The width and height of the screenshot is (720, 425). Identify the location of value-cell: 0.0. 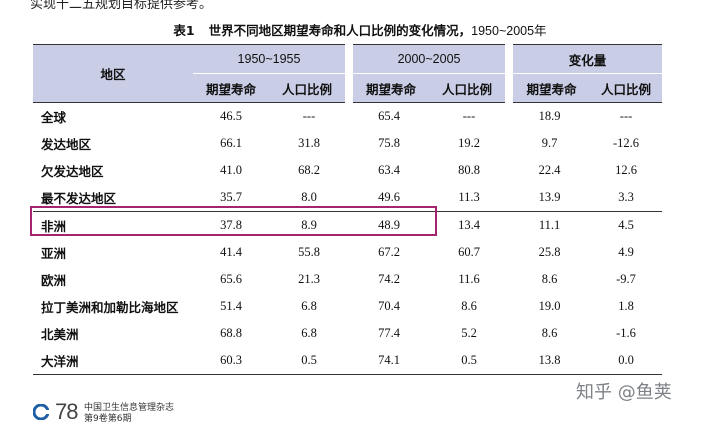
(626, 361).